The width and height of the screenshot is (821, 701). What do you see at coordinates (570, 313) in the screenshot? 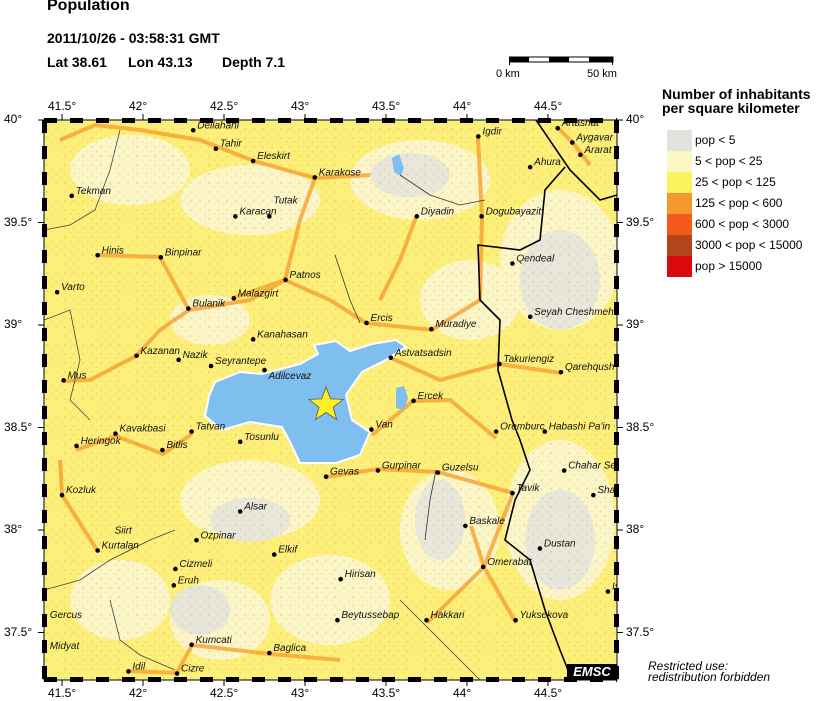
I see `city: Seyah Cheshmeh` at bounding box center [570, 313].